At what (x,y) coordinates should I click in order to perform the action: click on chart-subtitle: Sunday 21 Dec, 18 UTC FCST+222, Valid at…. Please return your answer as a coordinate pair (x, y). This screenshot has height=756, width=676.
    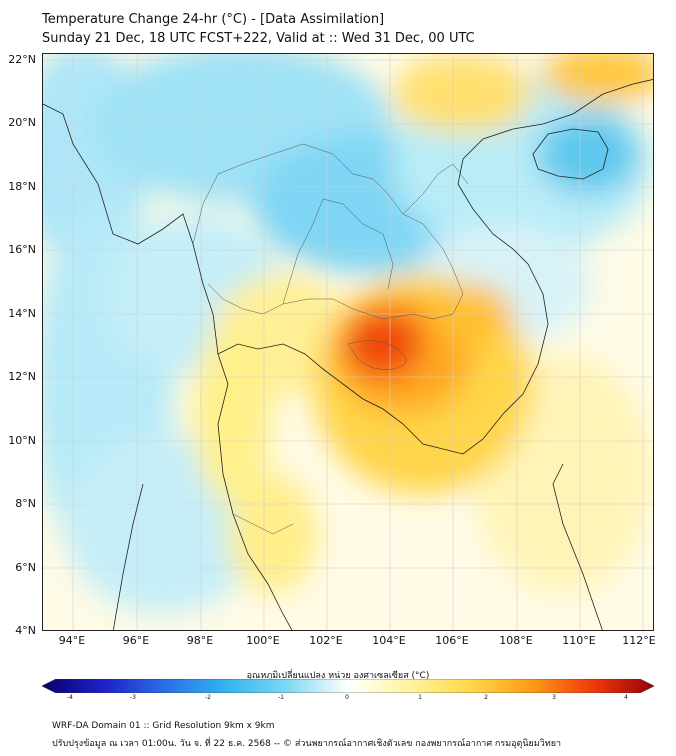
    Looking at the image, I should click on (258, 38).